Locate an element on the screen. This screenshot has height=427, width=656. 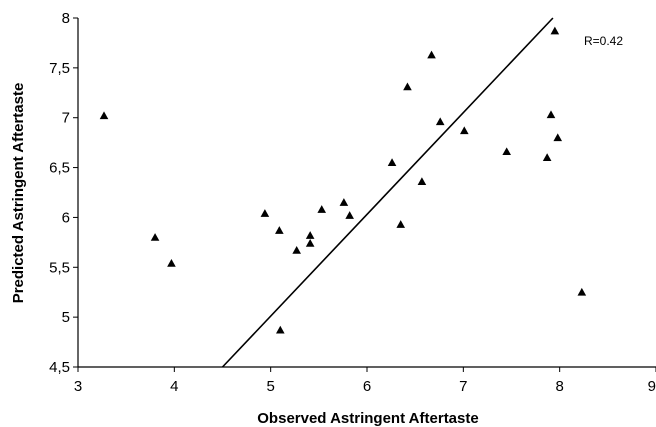
y-tick-label: 7 is located at coordinates (66, 118).